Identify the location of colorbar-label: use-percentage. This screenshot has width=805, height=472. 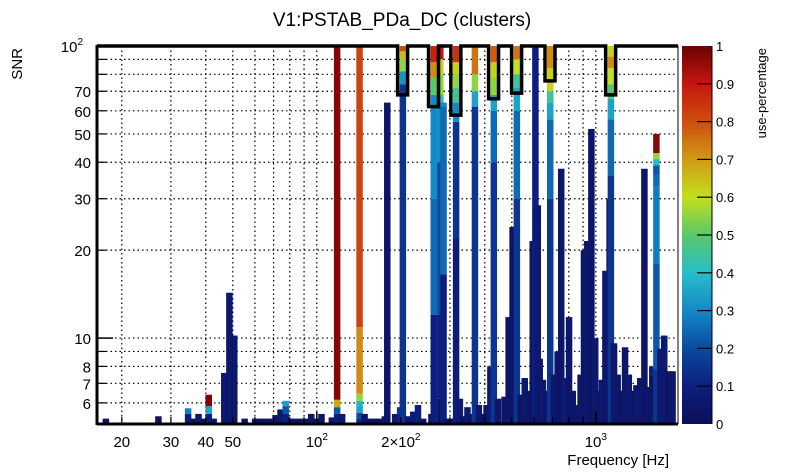
(761, 93).